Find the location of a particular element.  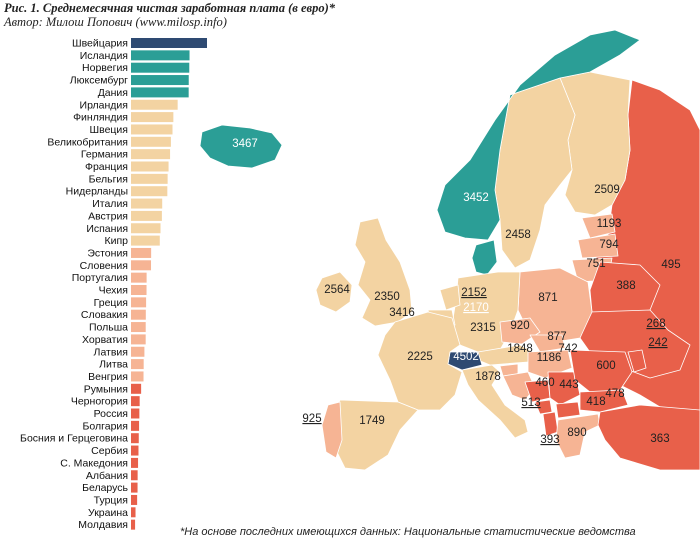

map-value-label: 478 is located at coordinates (614, 394).